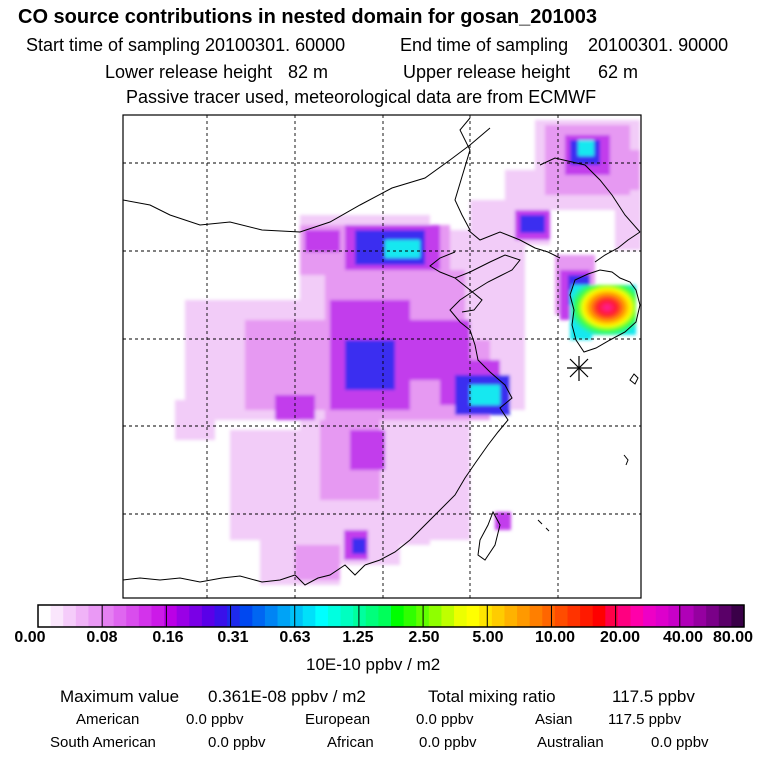 This screenshot has width=768, height=768. Describe the element at coordinates (30, 637) in the screenshot. I see `colorbar-label: 0.00` at that location.